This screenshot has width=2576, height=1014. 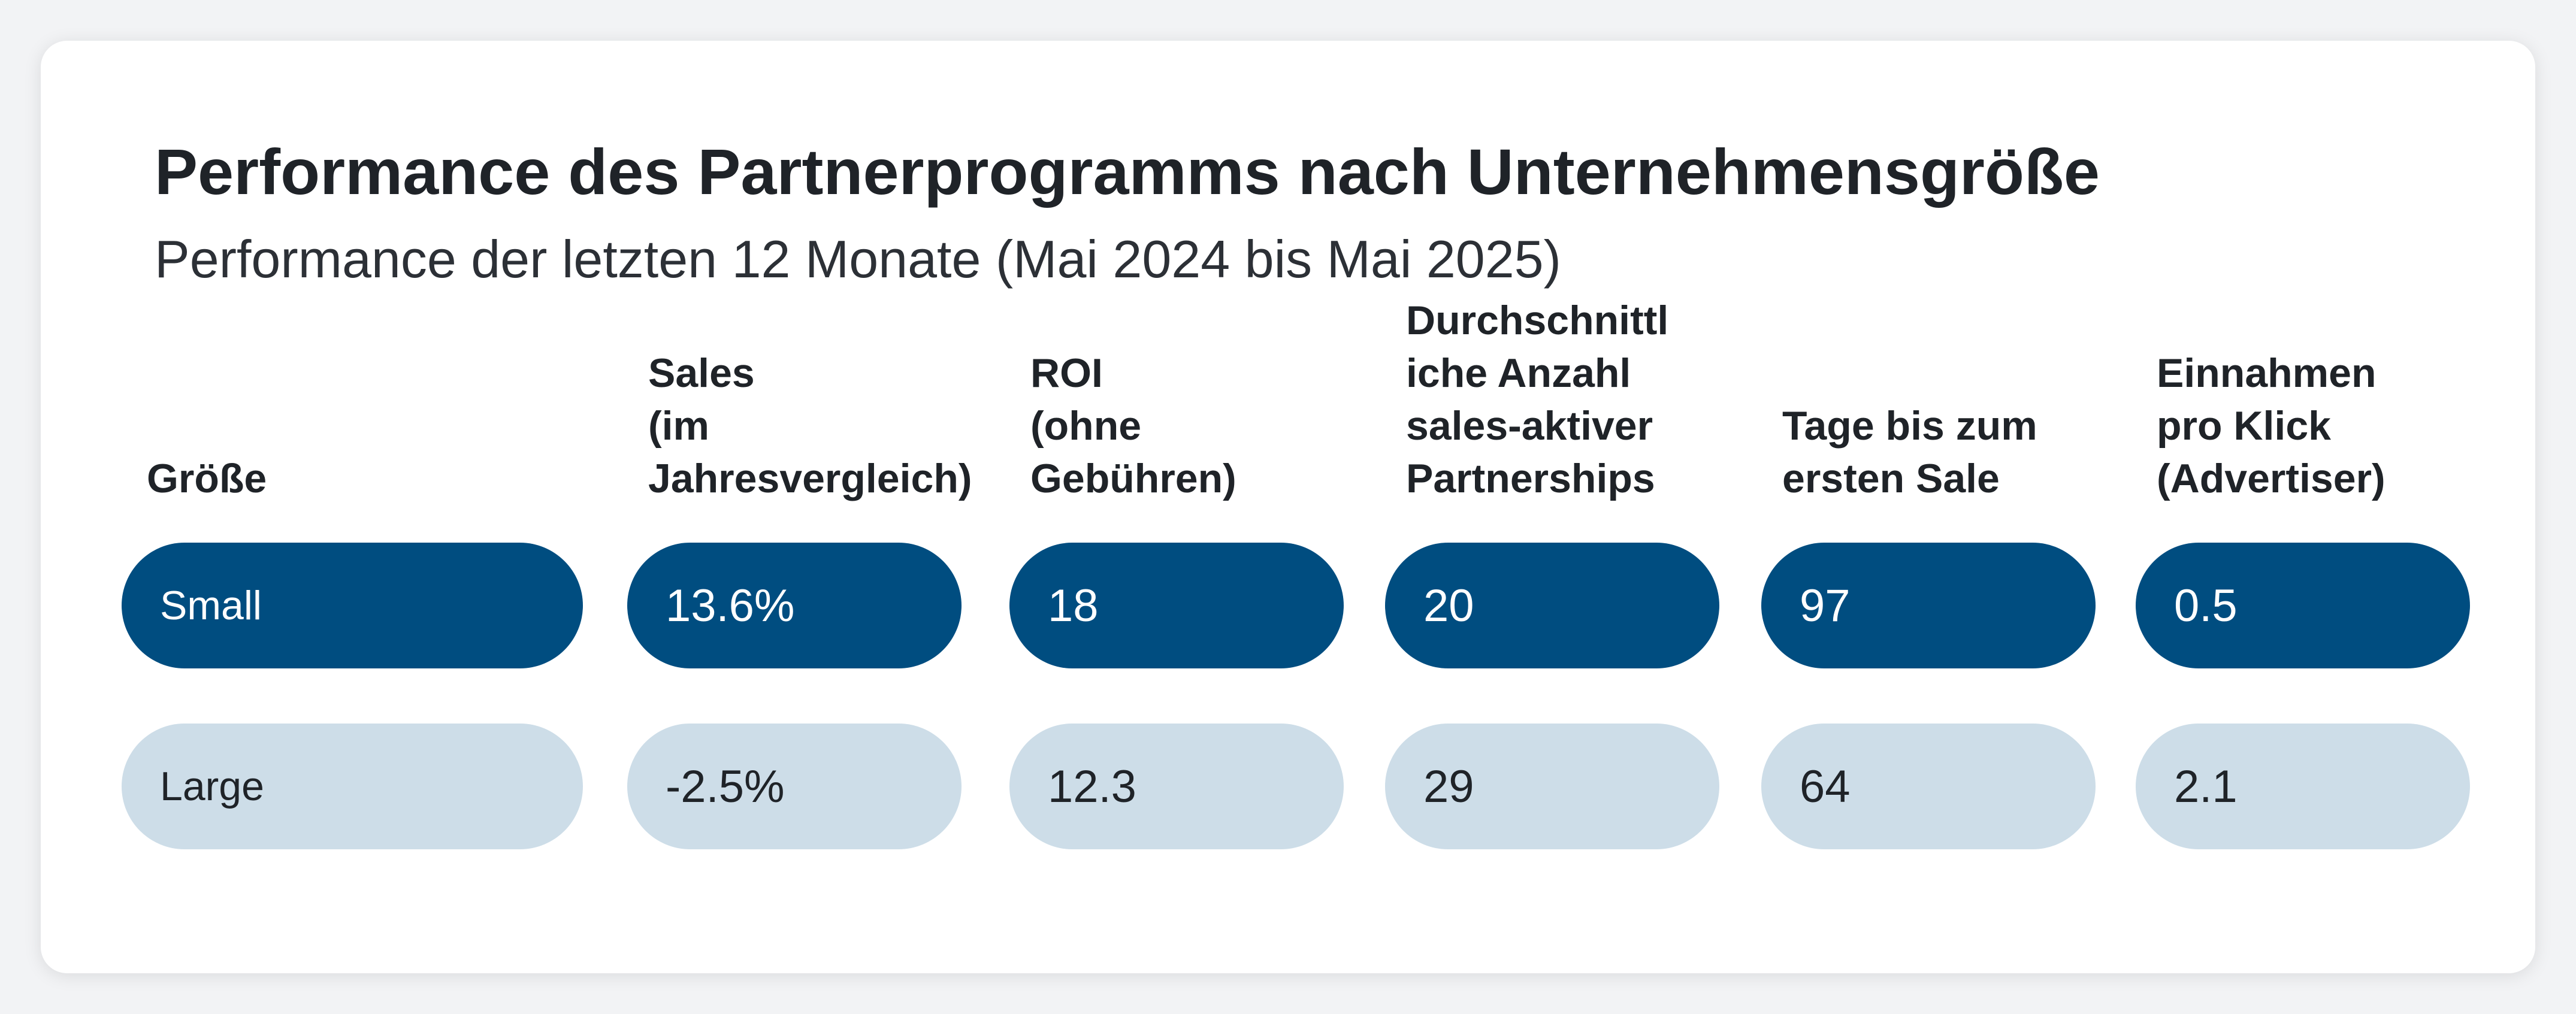 What do you see at coordinates (810, 425) in the screenshot?
I see `column-header-sales: Sales (im Jahresvergleich)` at bounding box center [810, 425].